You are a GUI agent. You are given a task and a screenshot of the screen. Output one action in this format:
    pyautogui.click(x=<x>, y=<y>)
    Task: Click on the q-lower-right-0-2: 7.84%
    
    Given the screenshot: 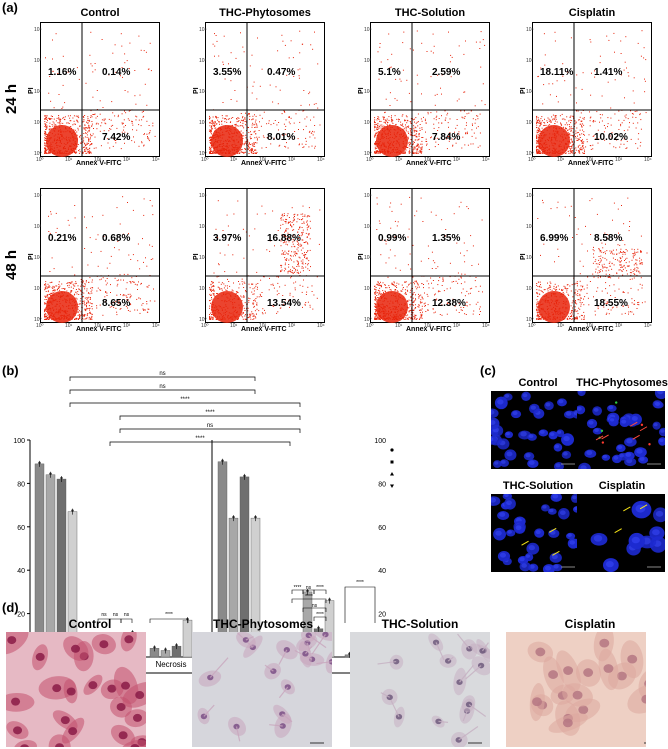 What is the action you would take?
    pyautogui.click(x=446, y=137)
    